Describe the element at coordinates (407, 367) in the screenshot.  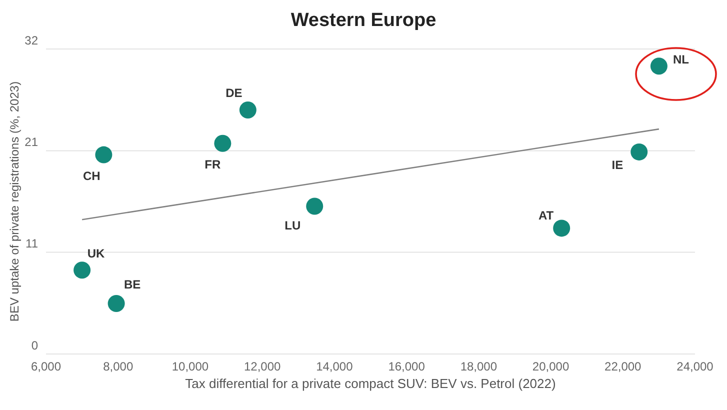
I see `x-tick-label: 16,000` at that location.